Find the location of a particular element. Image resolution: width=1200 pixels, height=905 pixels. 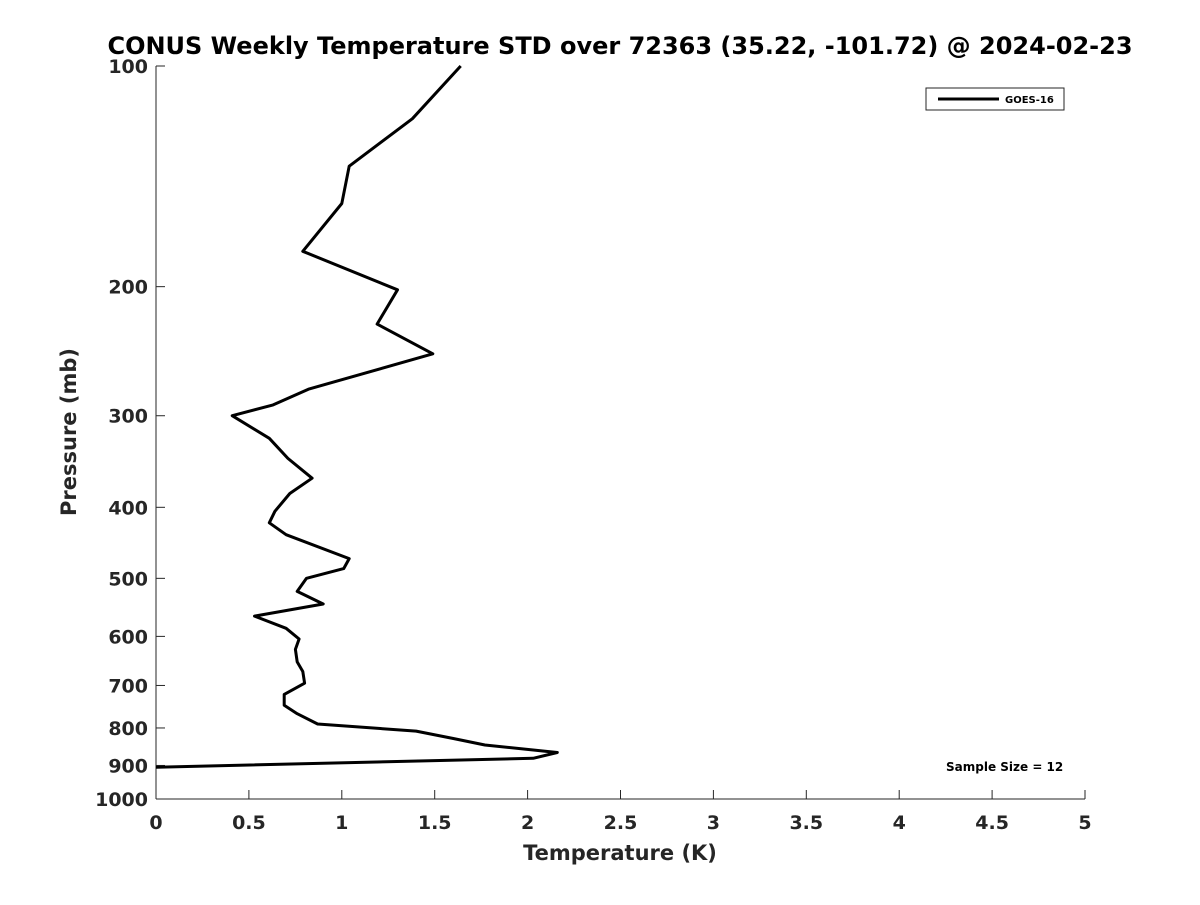

x-tick-label: 5 is located at coordinates (1084, 823).